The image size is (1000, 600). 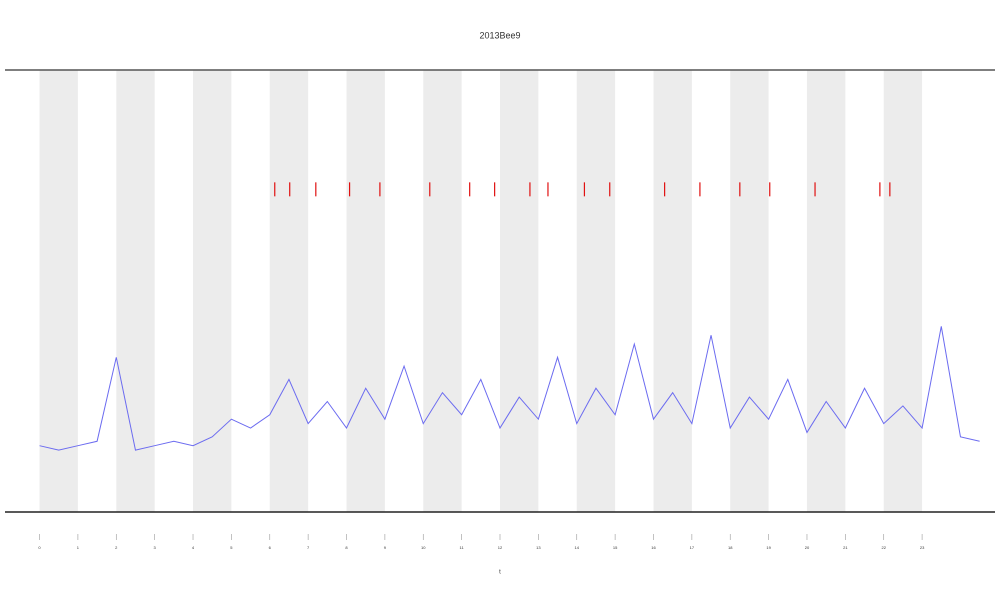 I want to click on x-tick-label: 0, so click(x=39, y=547).